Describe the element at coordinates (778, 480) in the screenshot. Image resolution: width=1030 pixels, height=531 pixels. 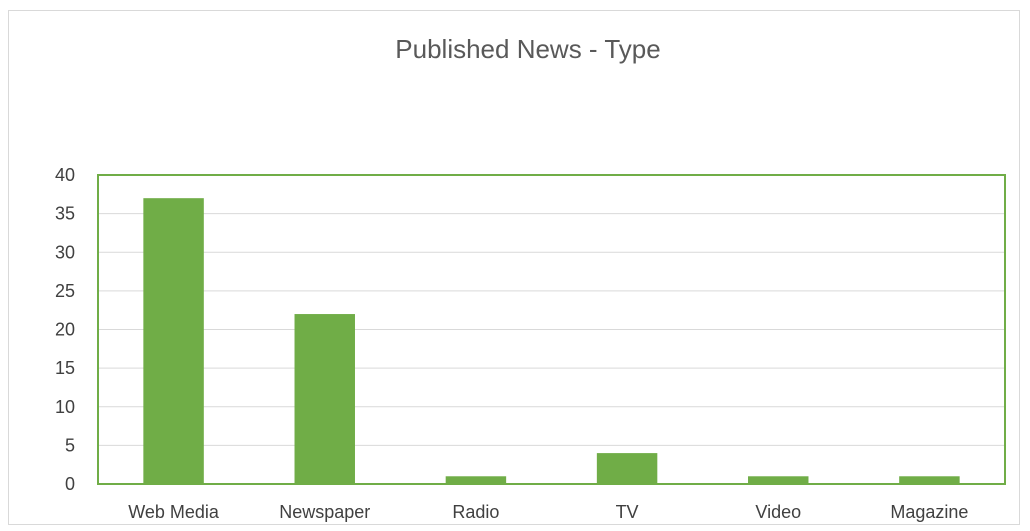
I see `bar-video` at that location.